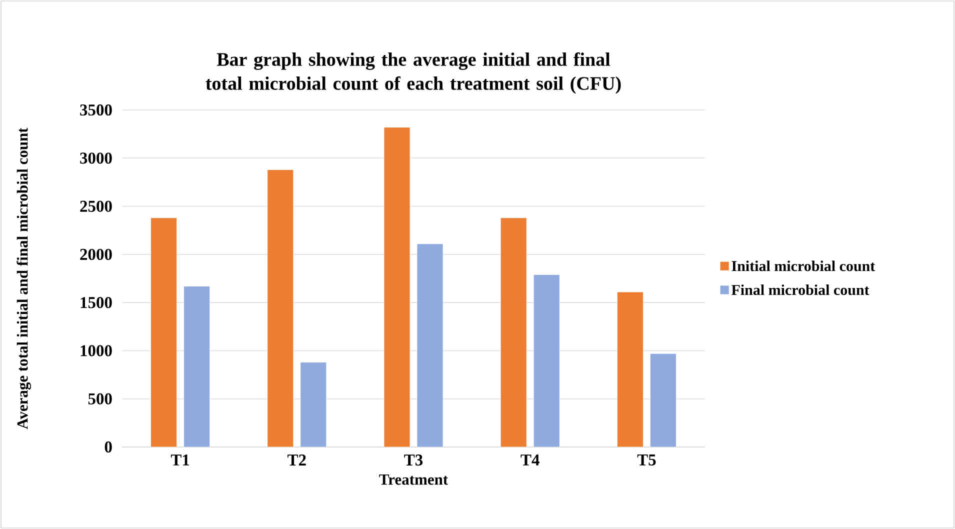 Image resolution: width=955 pixels, height=529 pixels. I want to click on y-tick-label: 2000, so click(96, 254).